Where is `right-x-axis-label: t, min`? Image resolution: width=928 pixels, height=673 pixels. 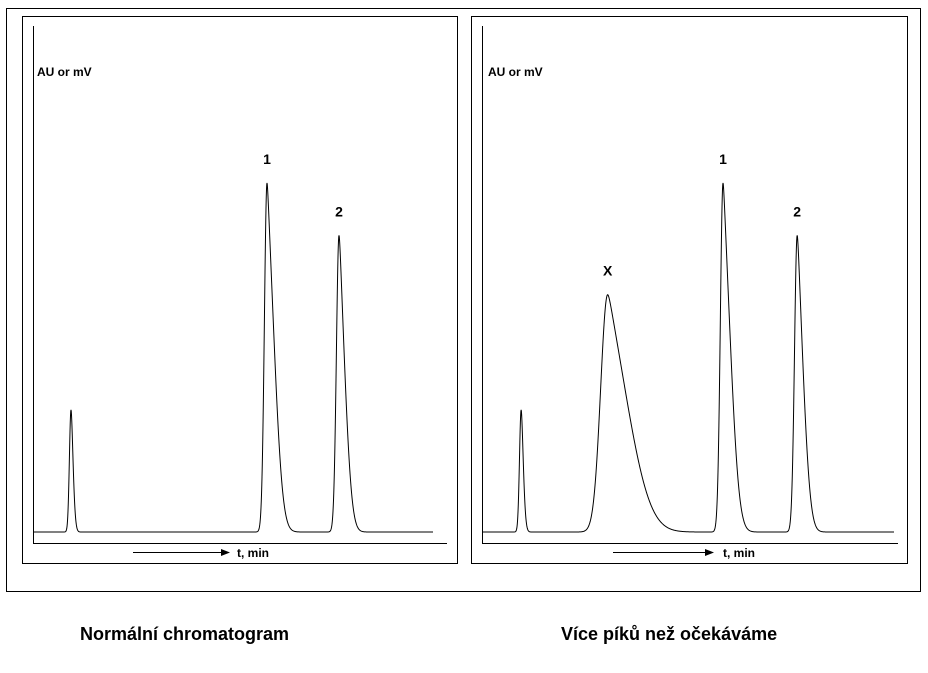
right-x-axis-label: t, min is located at coordinates (739, 553).